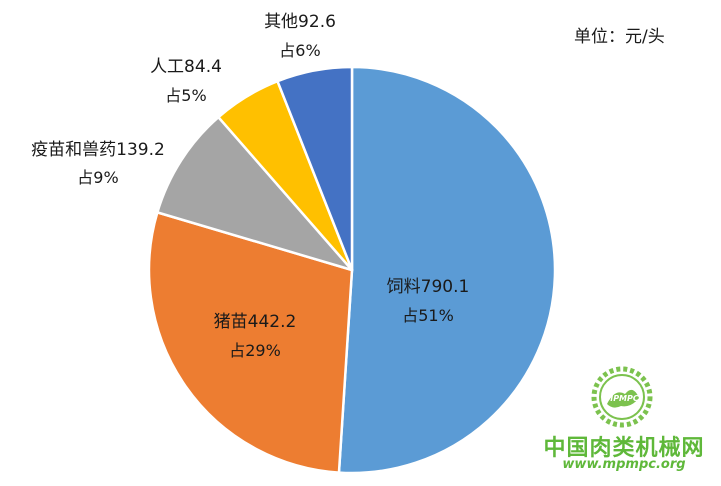 The width and height of the screenshot is (721, 486). Describe the element at coordinates (300, 22) in the screenshot. I see `slice-label-5: 其他92.6` at that location.